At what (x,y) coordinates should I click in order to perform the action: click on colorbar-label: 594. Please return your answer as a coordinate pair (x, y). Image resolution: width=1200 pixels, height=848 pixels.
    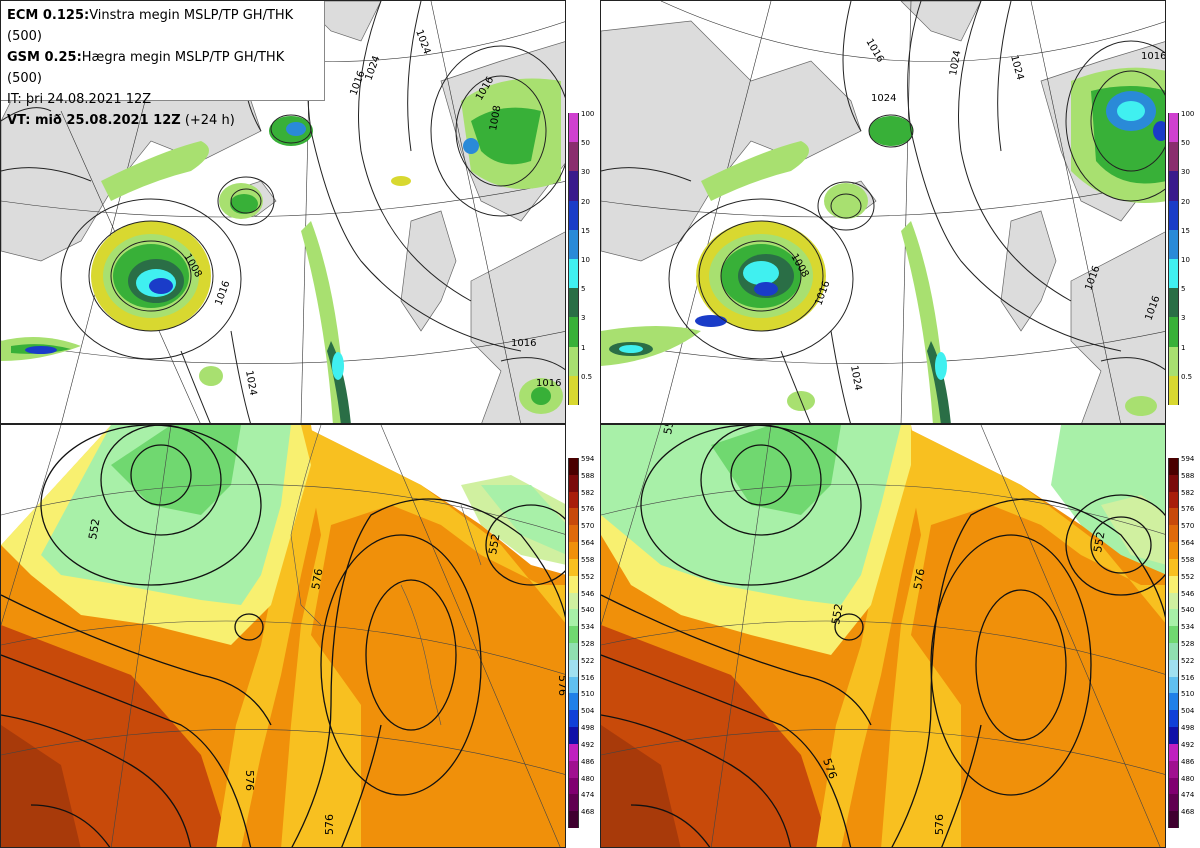
    Looking at the image, I should click on (1188, 459).